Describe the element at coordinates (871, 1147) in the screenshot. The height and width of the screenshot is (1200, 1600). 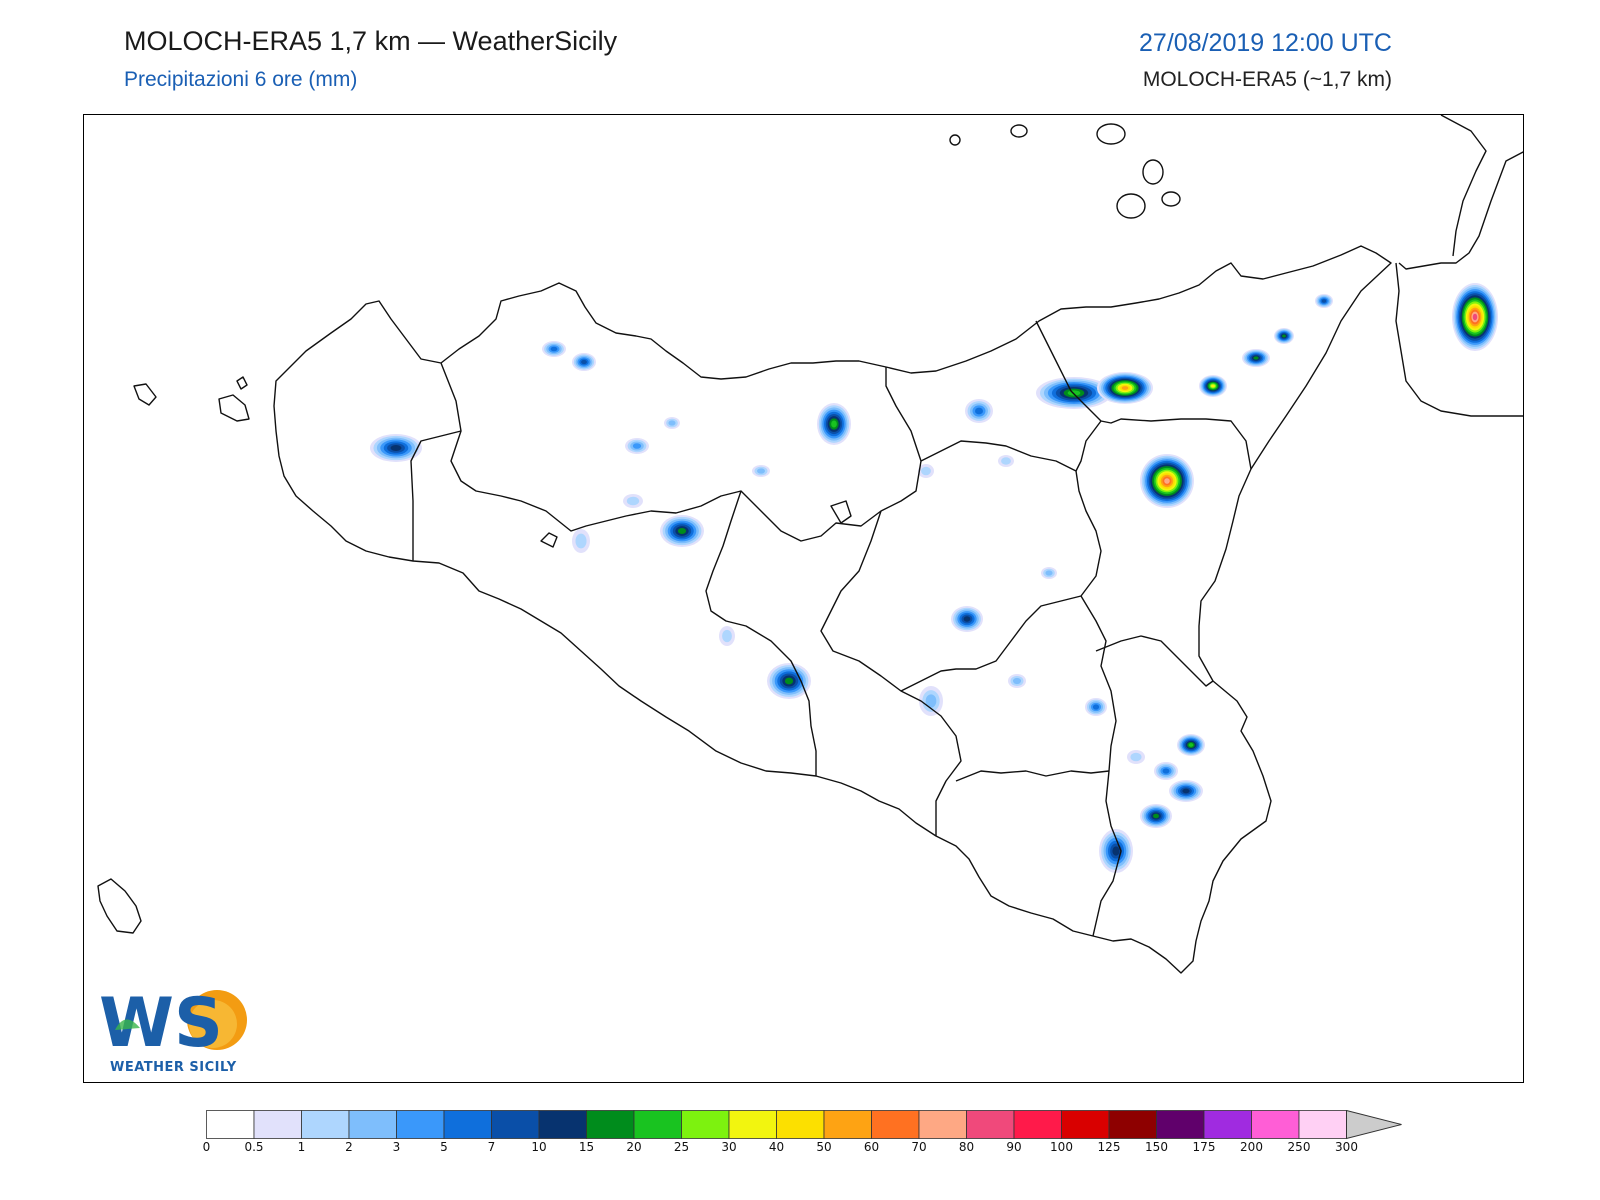
I see `colorbar-tick-label: 60` at that location.